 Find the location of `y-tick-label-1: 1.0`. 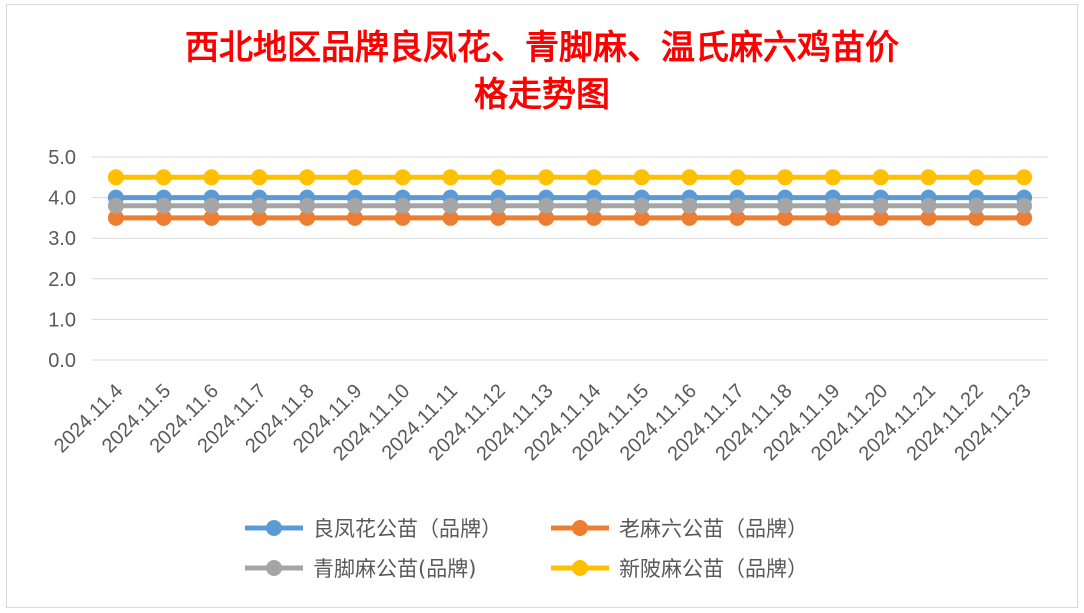

y-tick-label-1: 1.0 is located at coordinates (62, 320).